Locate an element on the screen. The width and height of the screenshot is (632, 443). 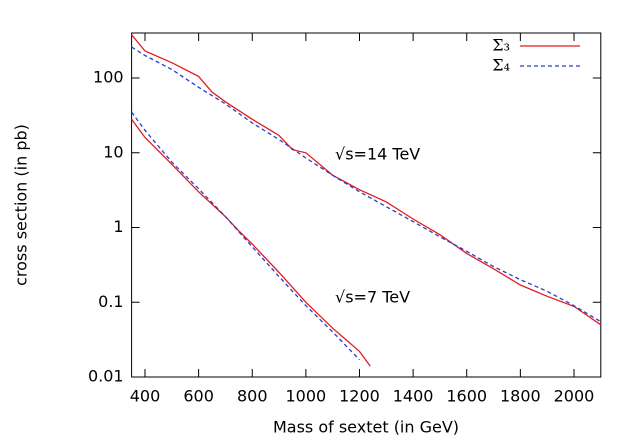
y-tick-label: 0.1 is located at coordinates (110, 301).